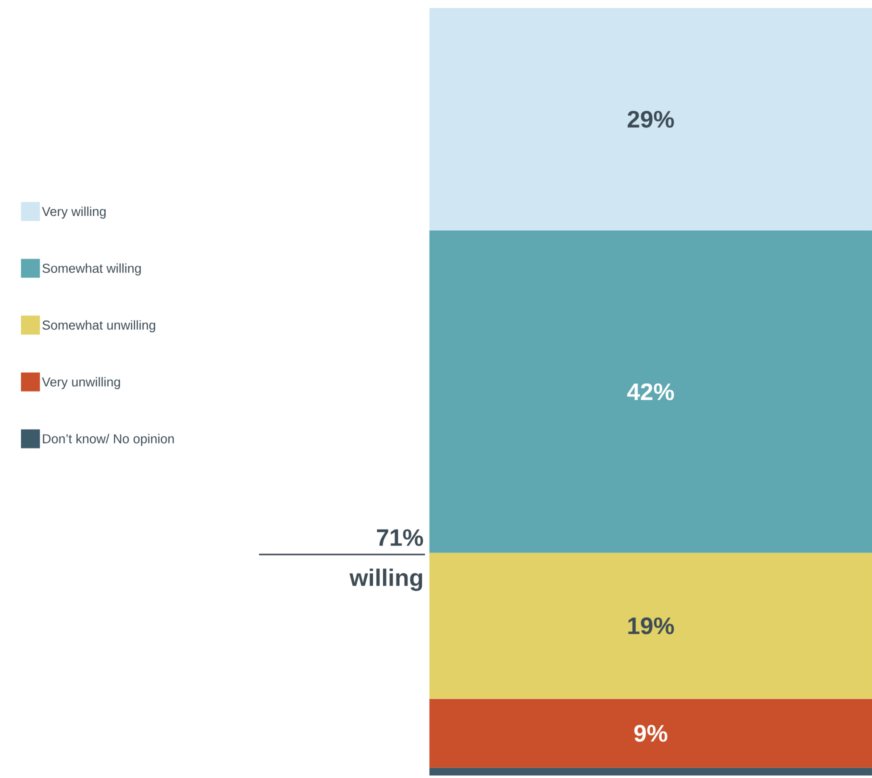  I want to click on data-label: 9%, so click(651, 733).